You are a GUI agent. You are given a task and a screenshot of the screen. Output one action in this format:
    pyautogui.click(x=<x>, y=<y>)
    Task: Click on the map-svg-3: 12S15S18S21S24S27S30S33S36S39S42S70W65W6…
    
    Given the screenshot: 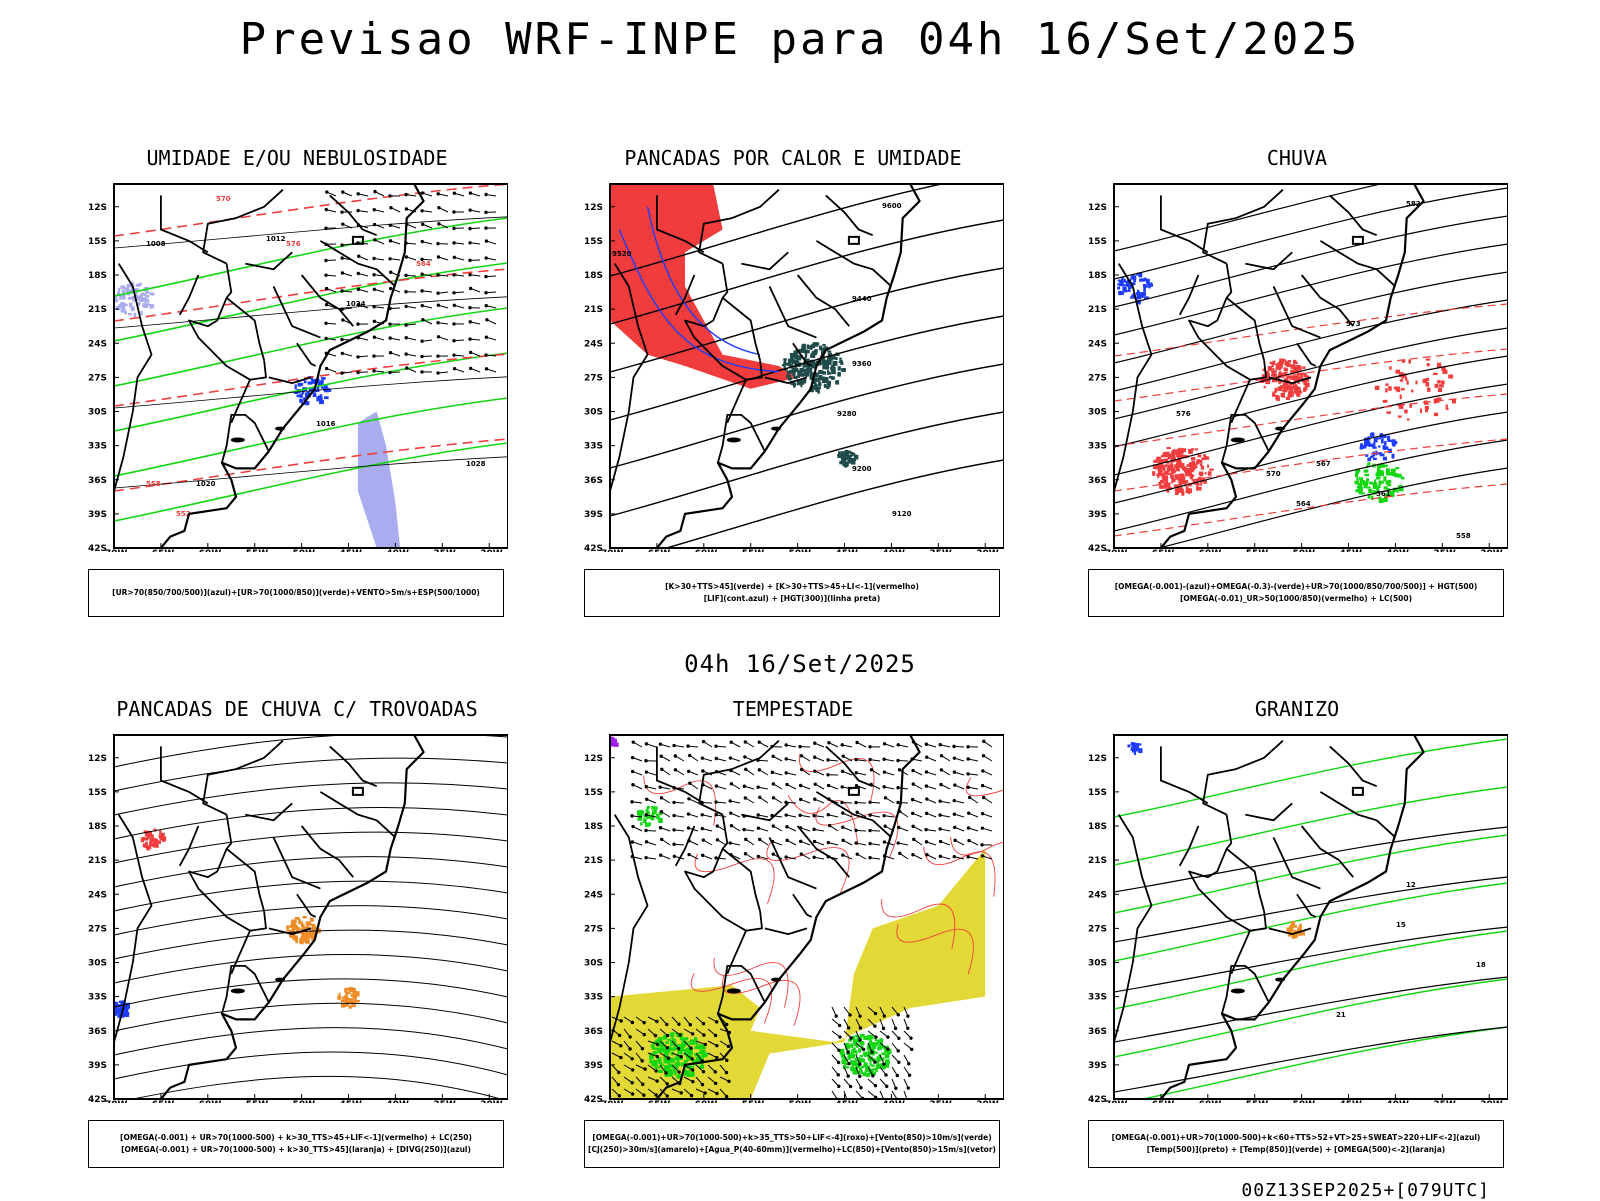 What is the action you would take?
    pyautogui.click(x=297, y=915)
    